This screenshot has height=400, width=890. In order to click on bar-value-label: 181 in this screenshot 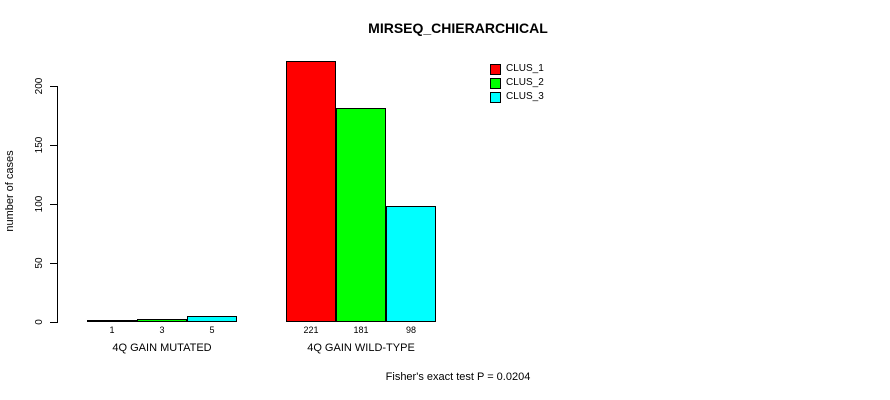, I will do `click(361, 330)`.